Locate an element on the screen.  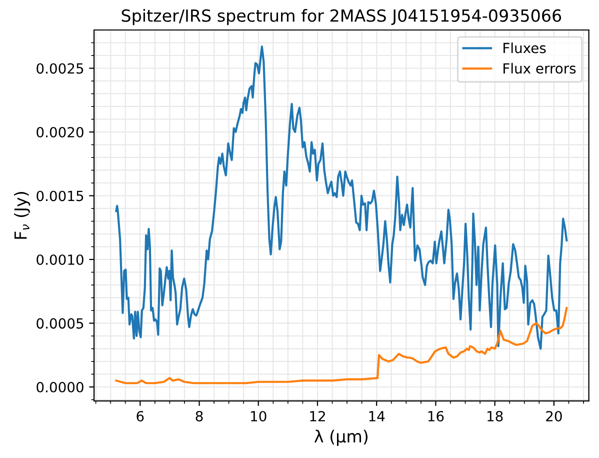
y-tick-label: 0.0010 is located at coordinates (60, 259).